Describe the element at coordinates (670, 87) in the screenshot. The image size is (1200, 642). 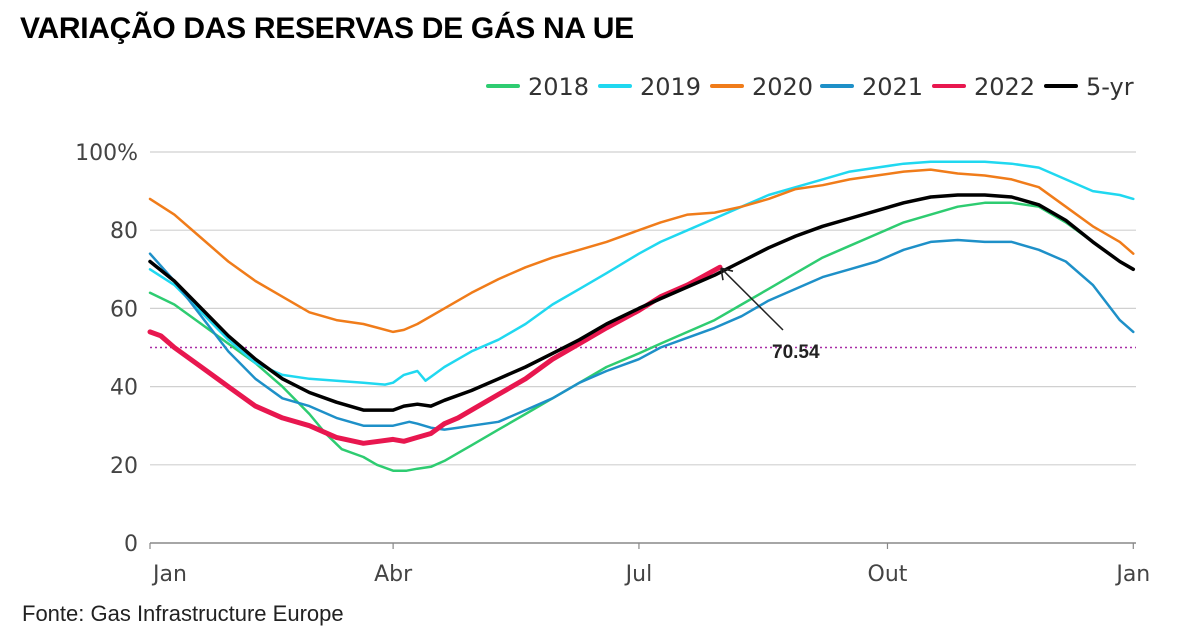
I see `legend-label-2019: 2019` at that location.